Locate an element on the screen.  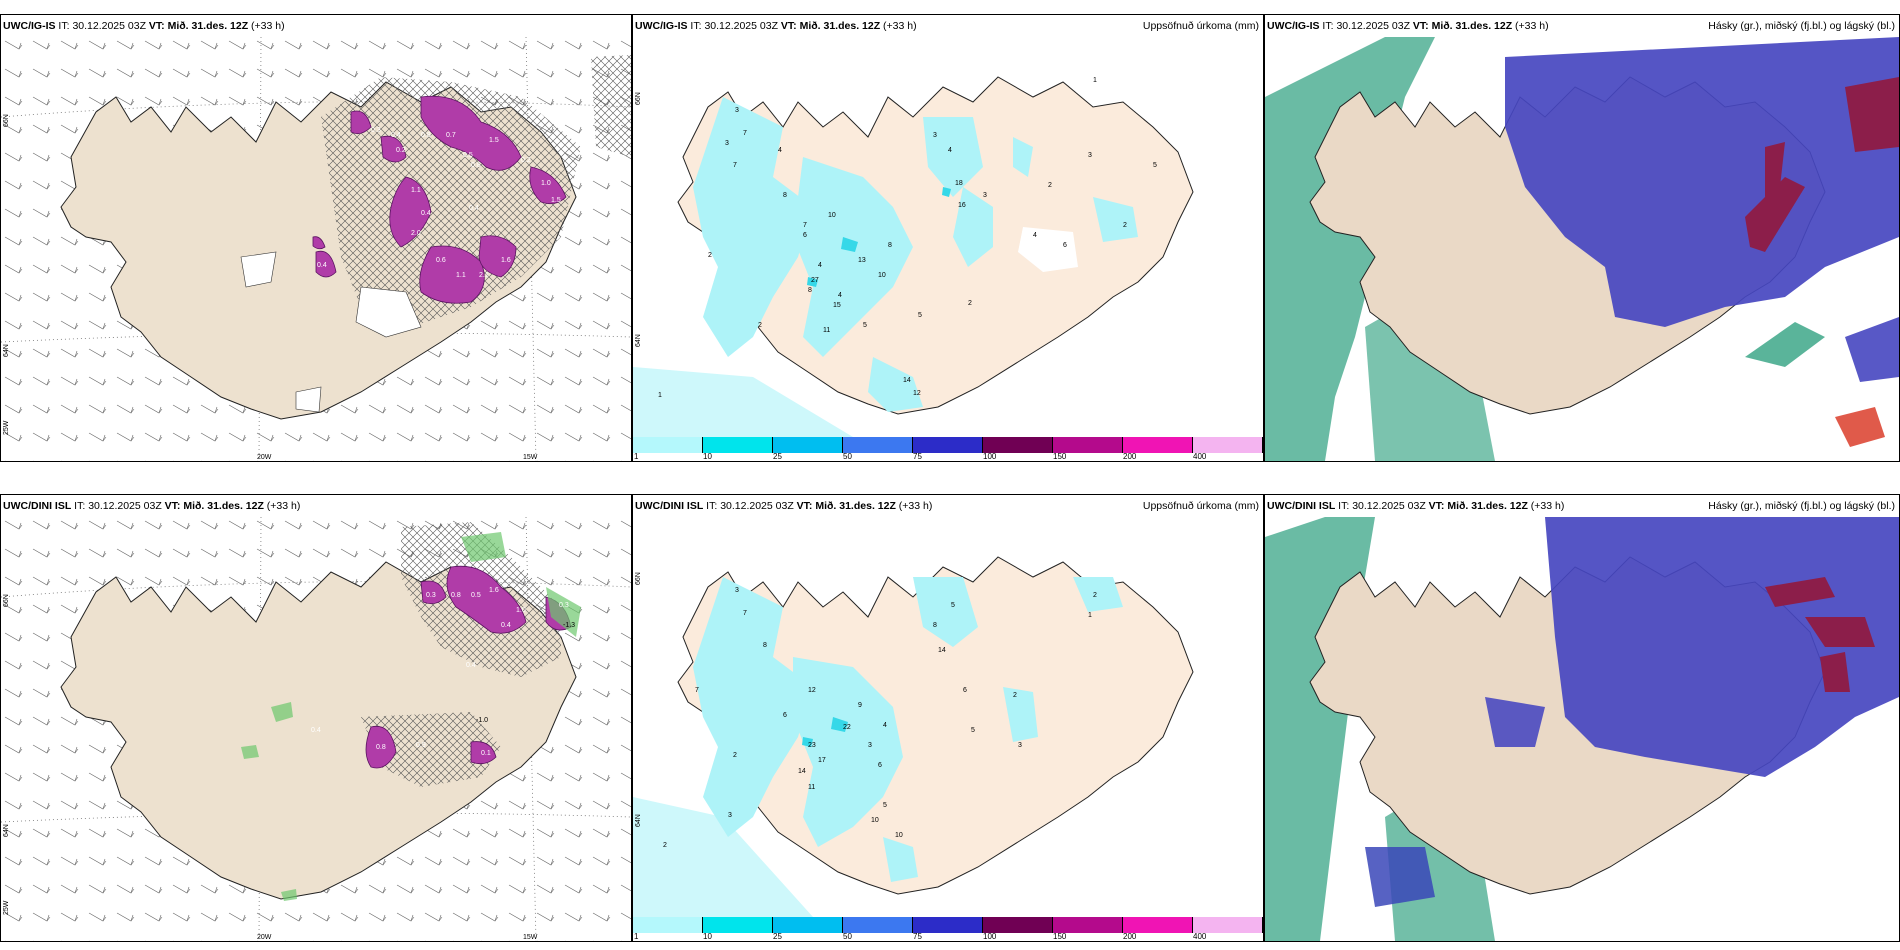
lat-label: 66N is located at coordinates (638, 578).